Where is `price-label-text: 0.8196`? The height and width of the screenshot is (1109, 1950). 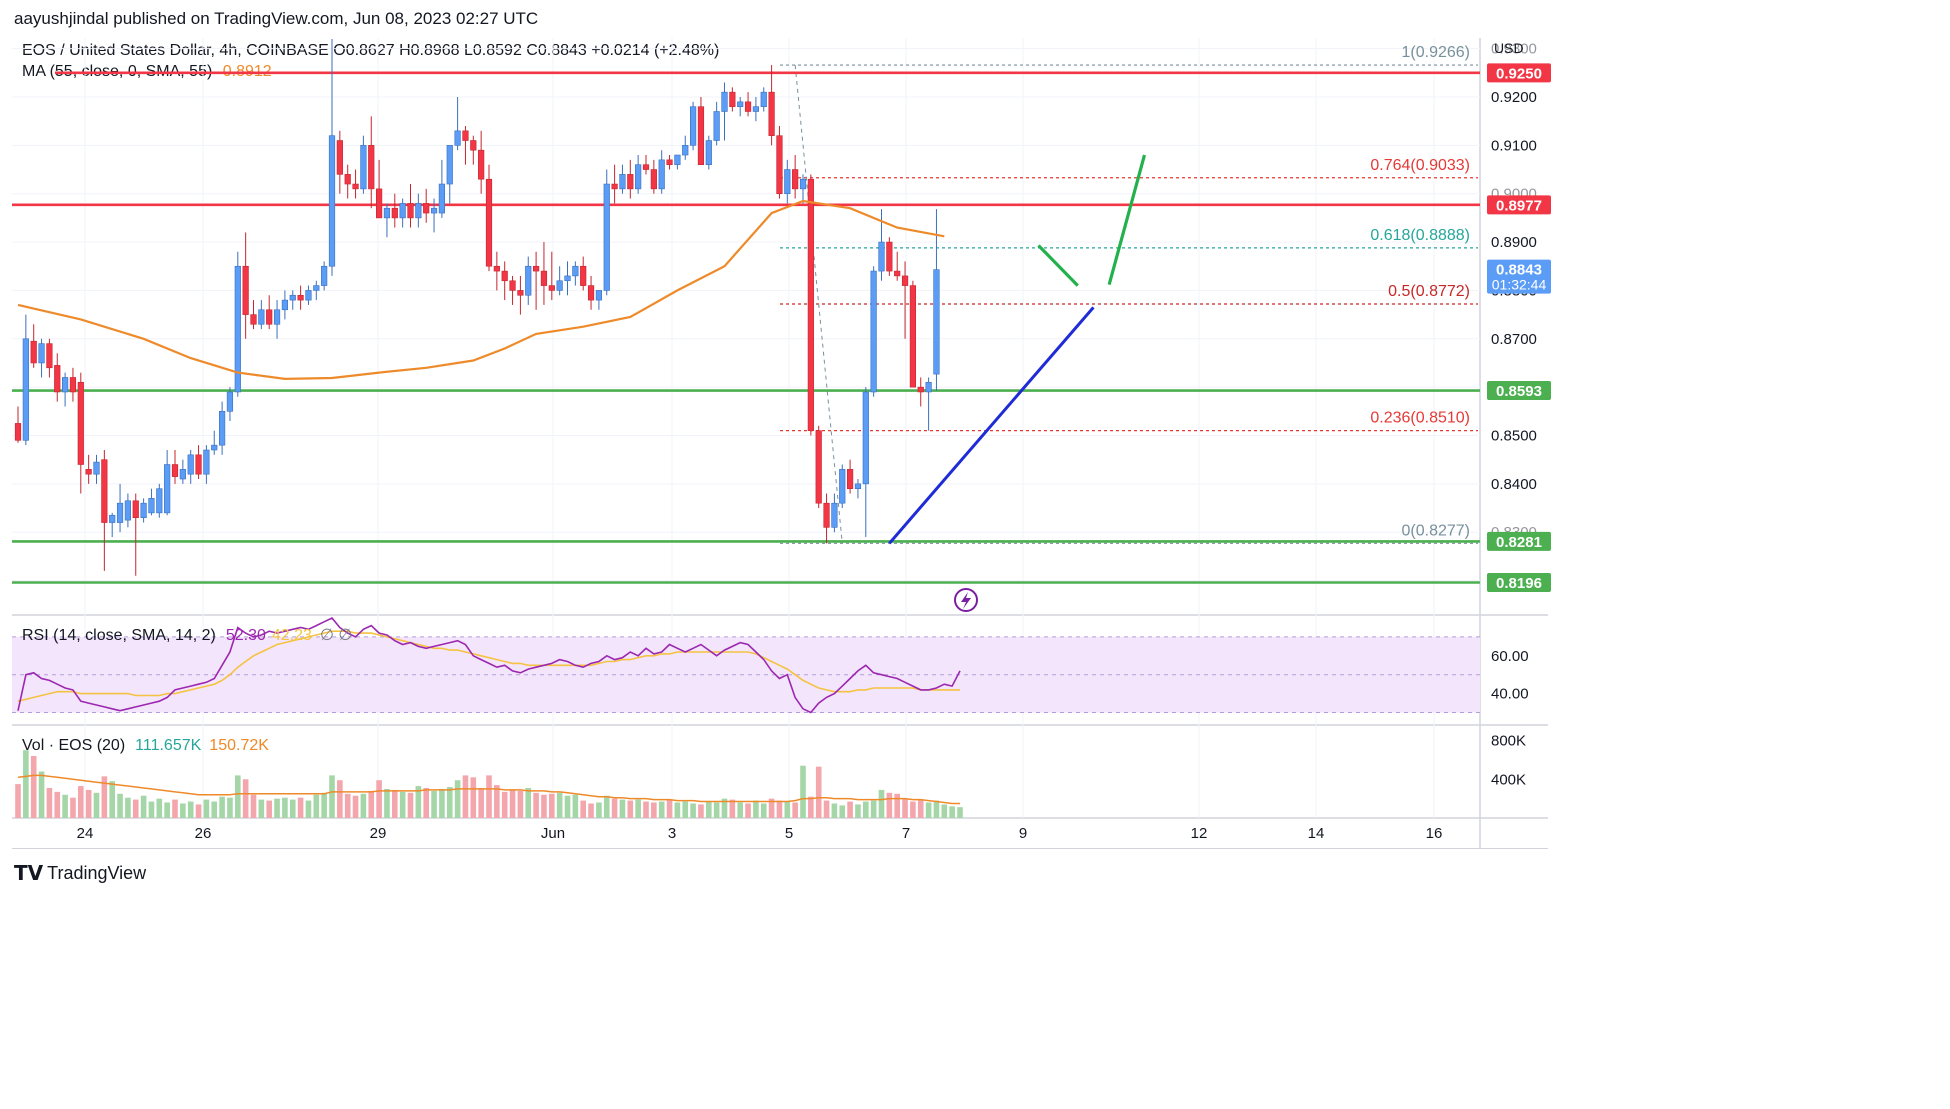 price-label-text: 0.8196 is located at coordinates (1519, 583).